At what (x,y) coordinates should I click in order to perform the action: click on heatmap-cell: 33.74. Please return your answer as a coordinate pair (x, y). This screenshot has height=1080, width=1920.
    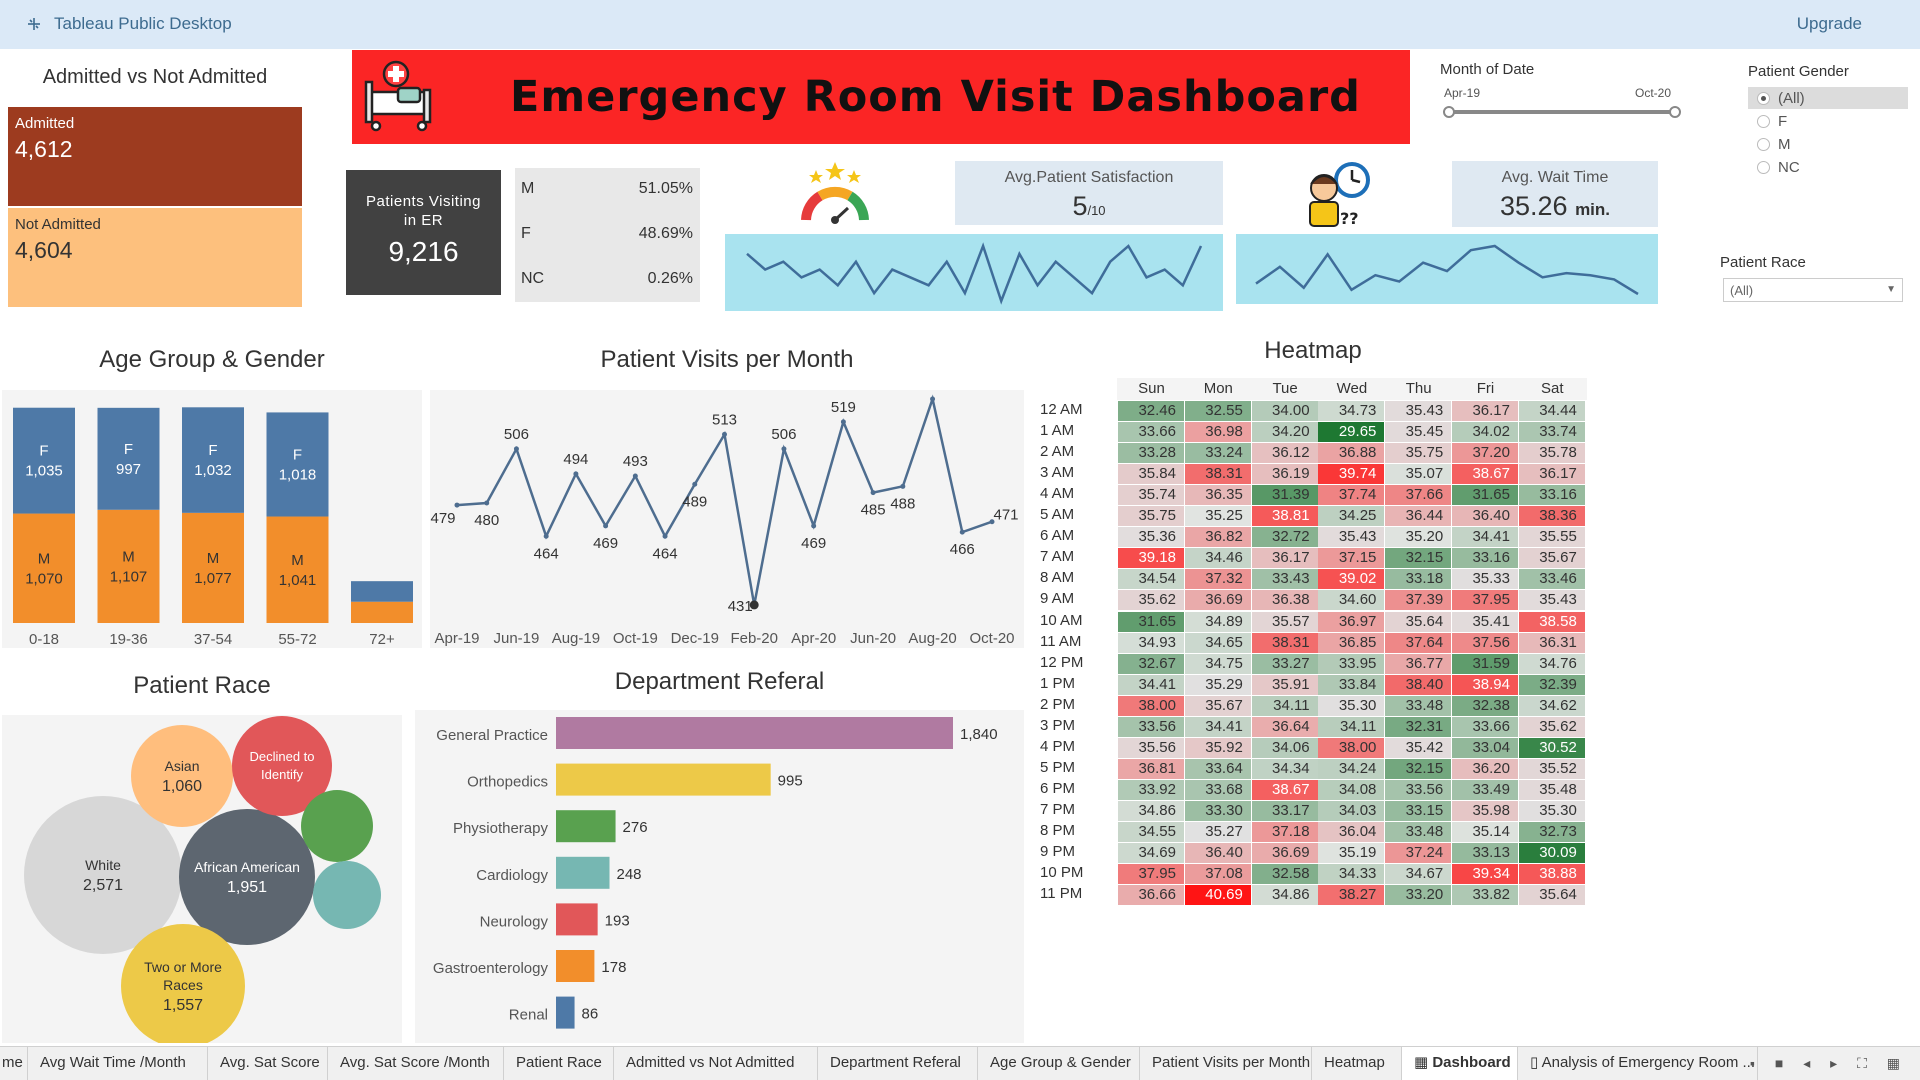
    Looking at the image, I should click on (1551, 432).